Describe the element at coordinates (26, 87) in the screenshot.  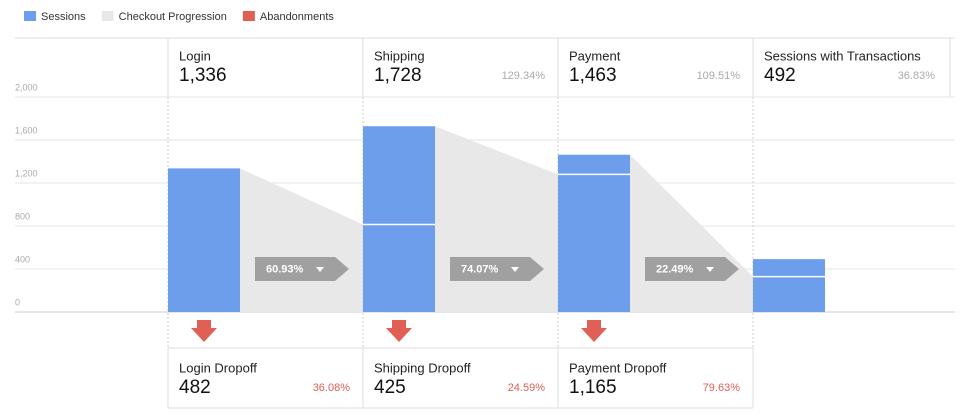
I see `y-tick-label: 2,000` at that location.